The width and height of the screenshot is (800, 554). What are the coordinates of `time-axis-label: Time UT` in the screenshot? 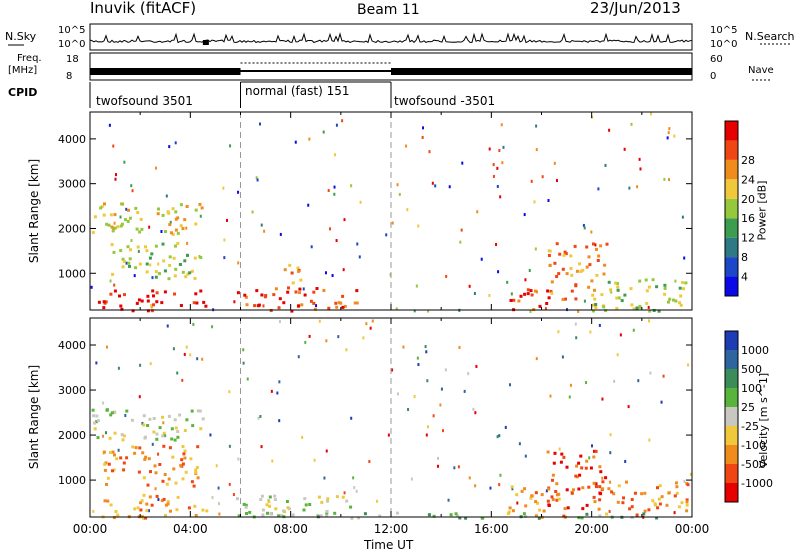 It's located at (389, 545).